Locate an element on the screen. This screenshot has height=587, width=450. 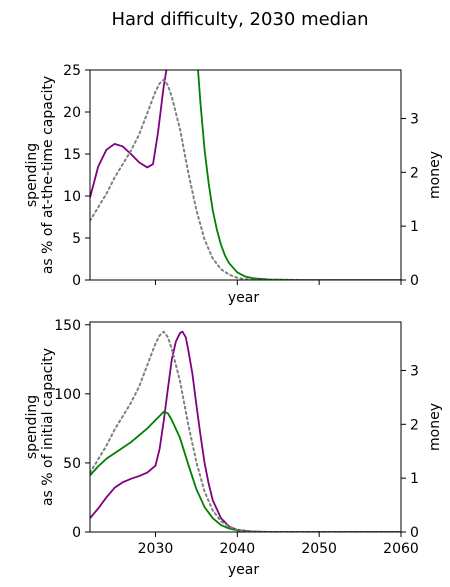
x-tick-label: 2030 is located at coordinates (156, 549).